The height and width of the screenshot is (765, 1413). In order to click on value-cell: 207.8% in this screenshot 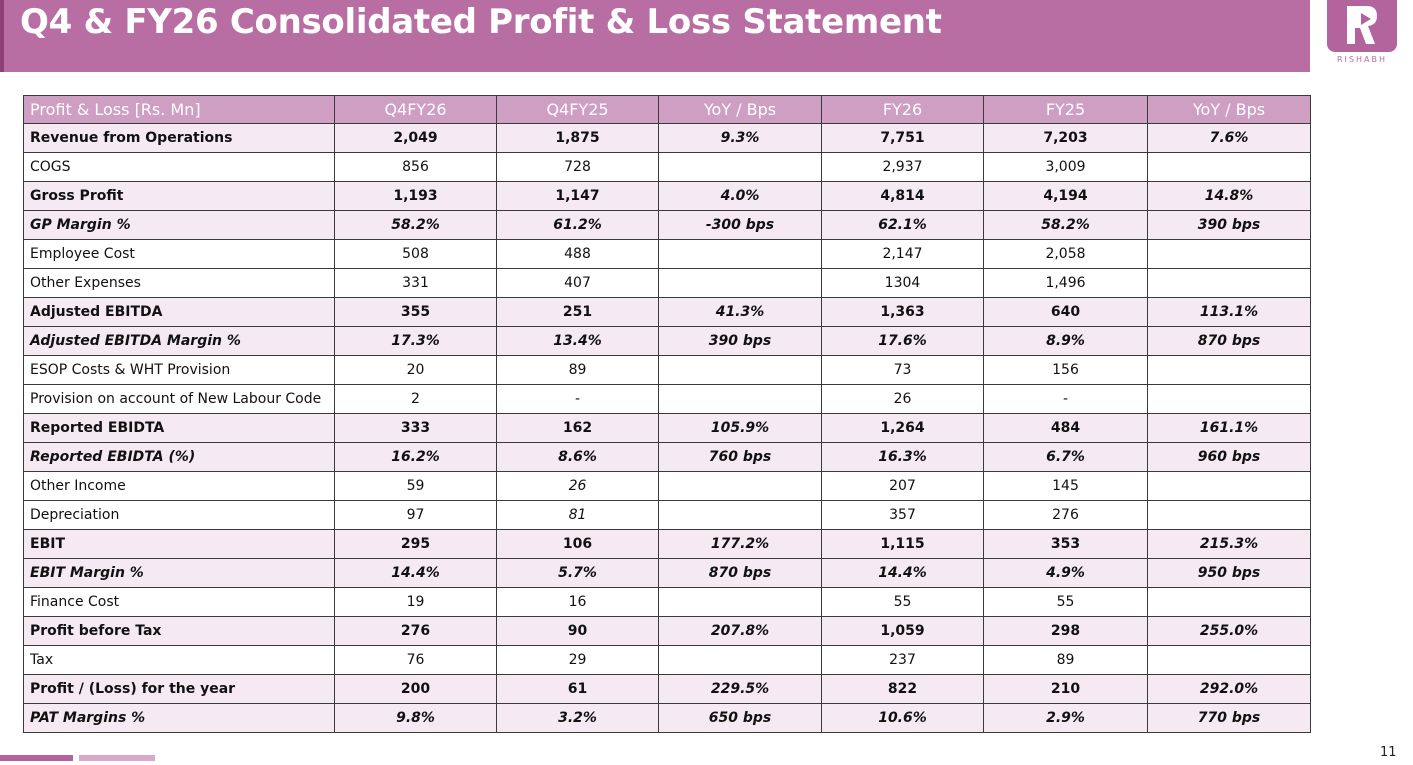, I will do `click(740, 631)`.